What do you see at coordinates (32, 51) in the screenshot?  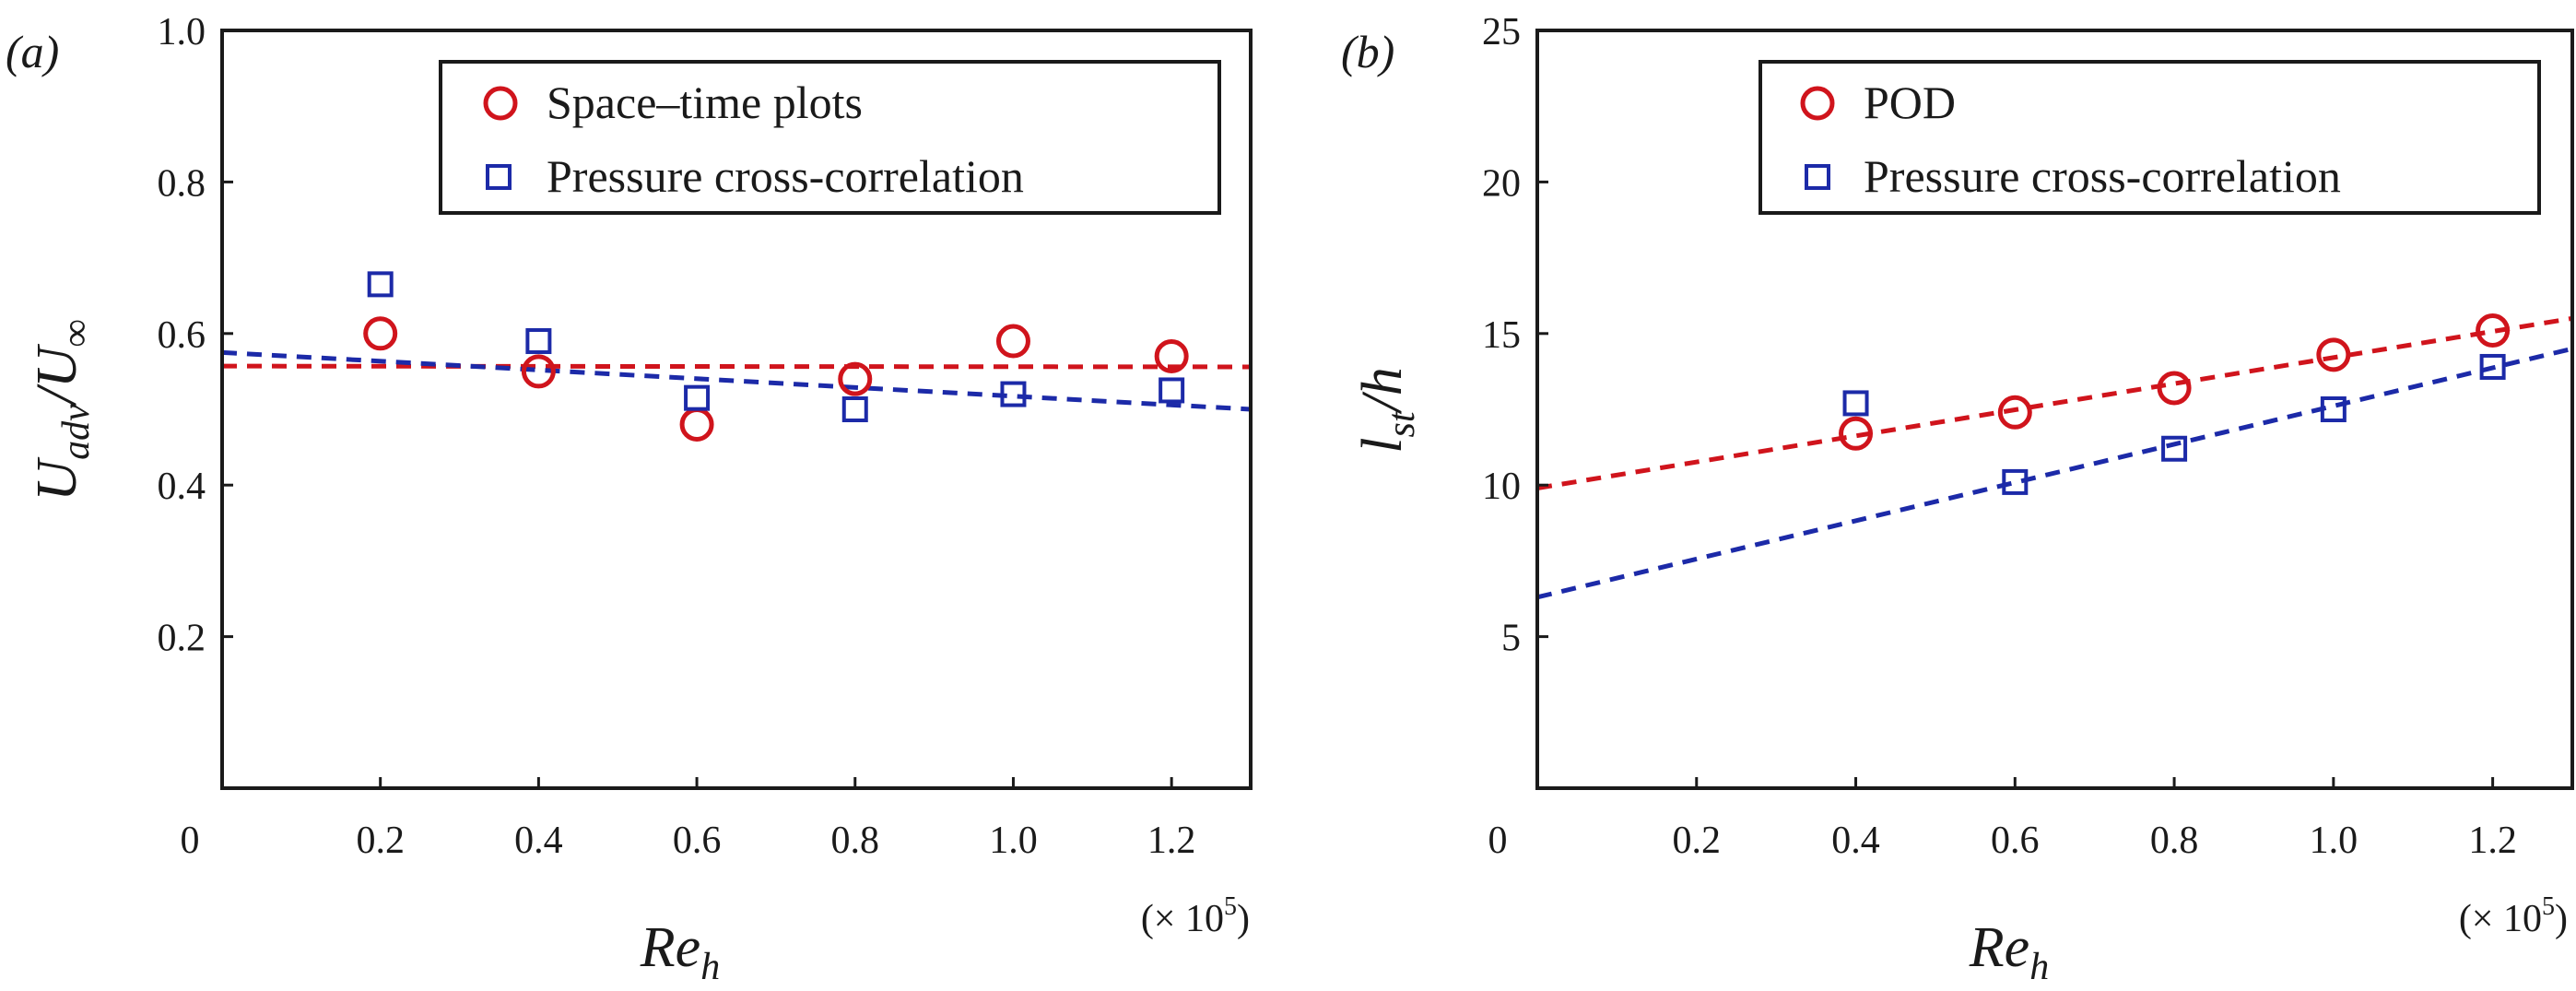 I see `panel-a-label: (a)` at bounding box center [32, 51].